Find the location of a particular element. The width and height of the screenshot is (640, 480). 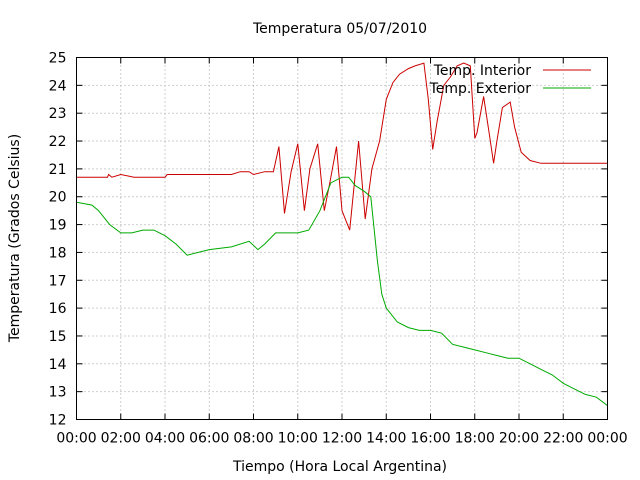

x-tick-label: 22:00 is located at coordinates (563, 439).